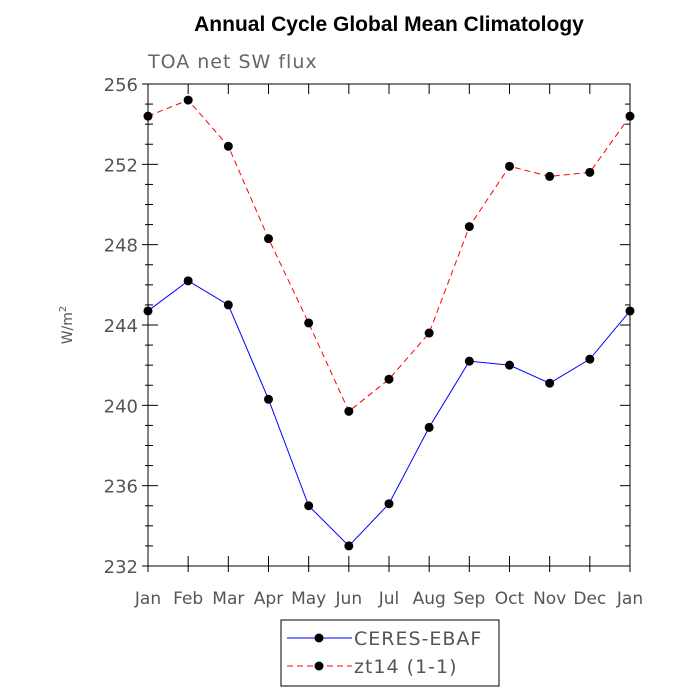 Image resolution: width=700 pixels, height=700 pixels. I want to click on legend-box, so click(390, 653).